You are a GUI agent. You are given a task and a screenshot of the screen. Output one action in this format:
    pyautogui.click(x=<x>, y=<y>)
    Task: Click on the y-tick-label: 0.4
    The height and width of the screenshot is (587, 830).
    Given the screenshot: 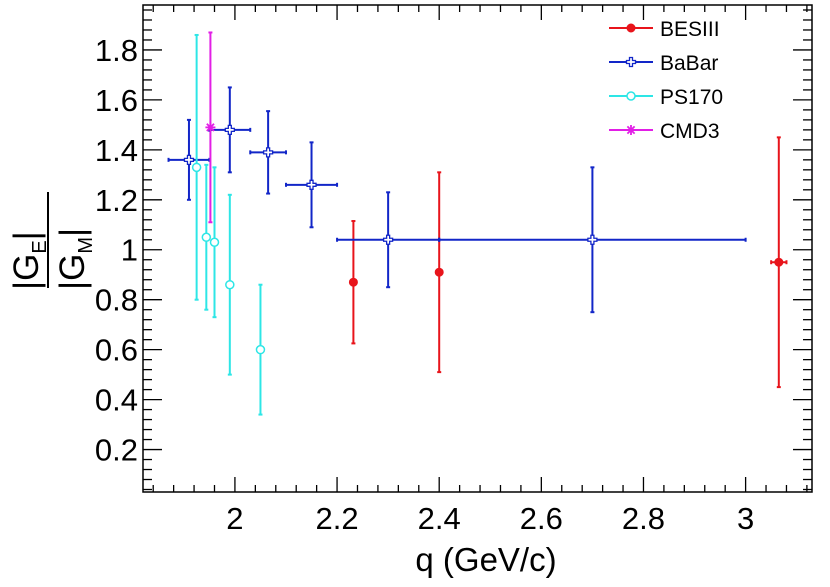 What is the action you would take?
    pyautogui.click(x=116, y=400)
    